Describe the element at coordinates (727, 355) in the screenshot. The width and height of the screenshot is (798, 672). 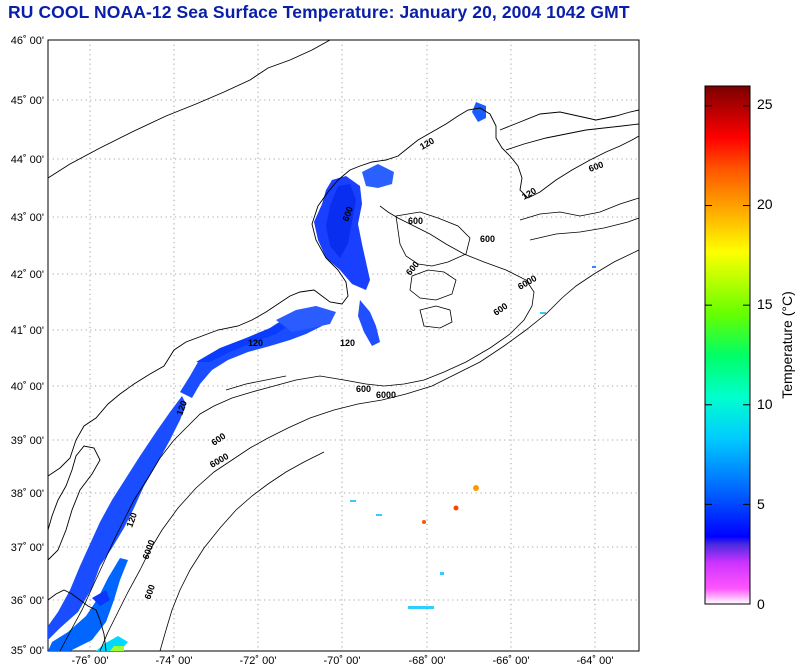
I see `colorbar-ticks` at that location.